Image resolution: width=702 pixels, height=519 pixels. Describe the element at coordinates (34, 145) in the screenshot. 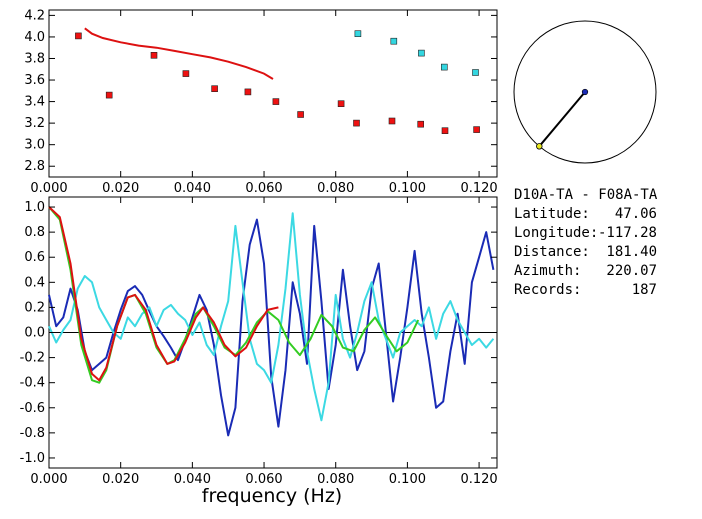

I see `y-tick-label: 3.0` at that location.